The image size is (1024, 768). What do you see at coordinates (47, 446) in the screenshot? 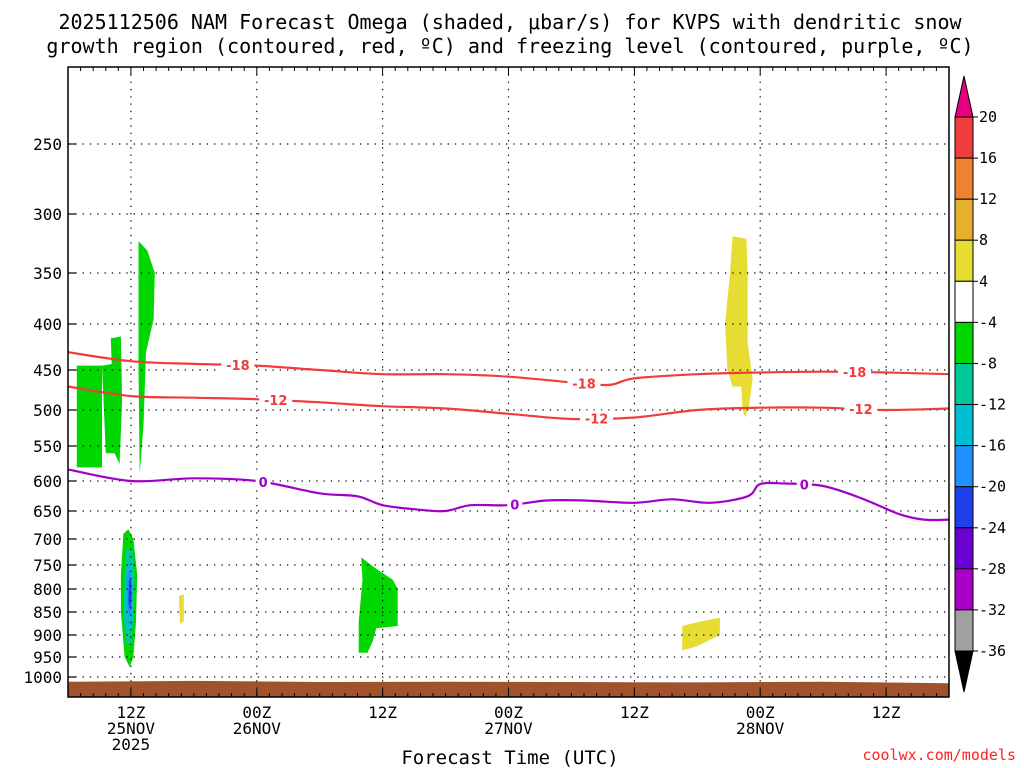
I see `y-tick-label-550: 550` at bounding box center [47, 446].